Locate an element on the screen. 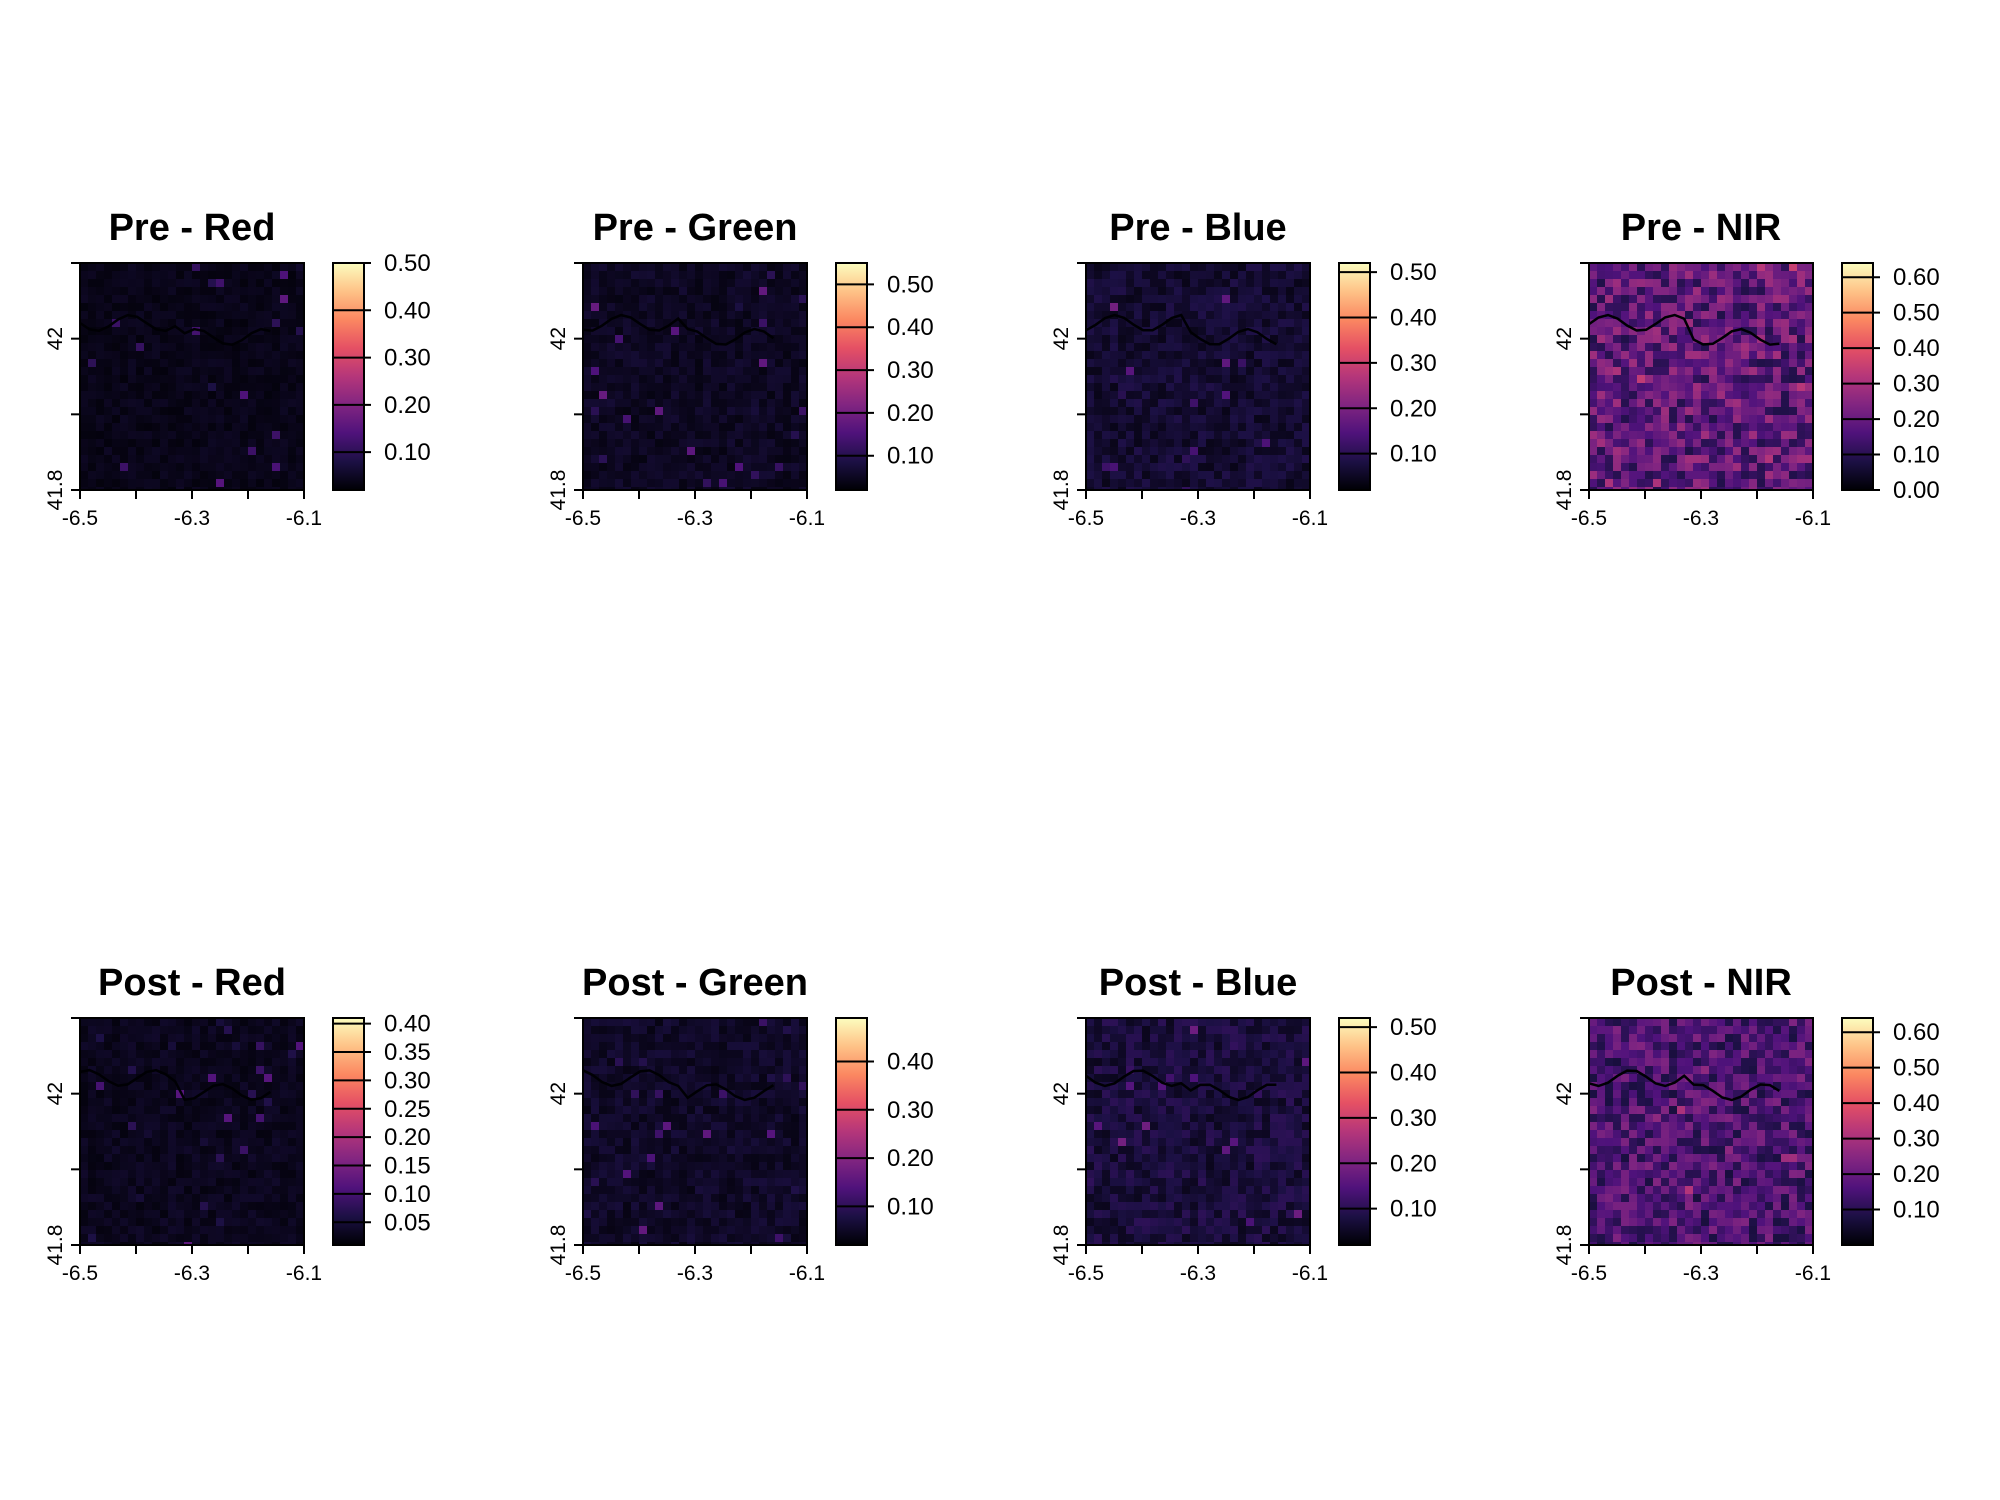  x-tick-label: -6.1 is located at coordinates (1813, 518).